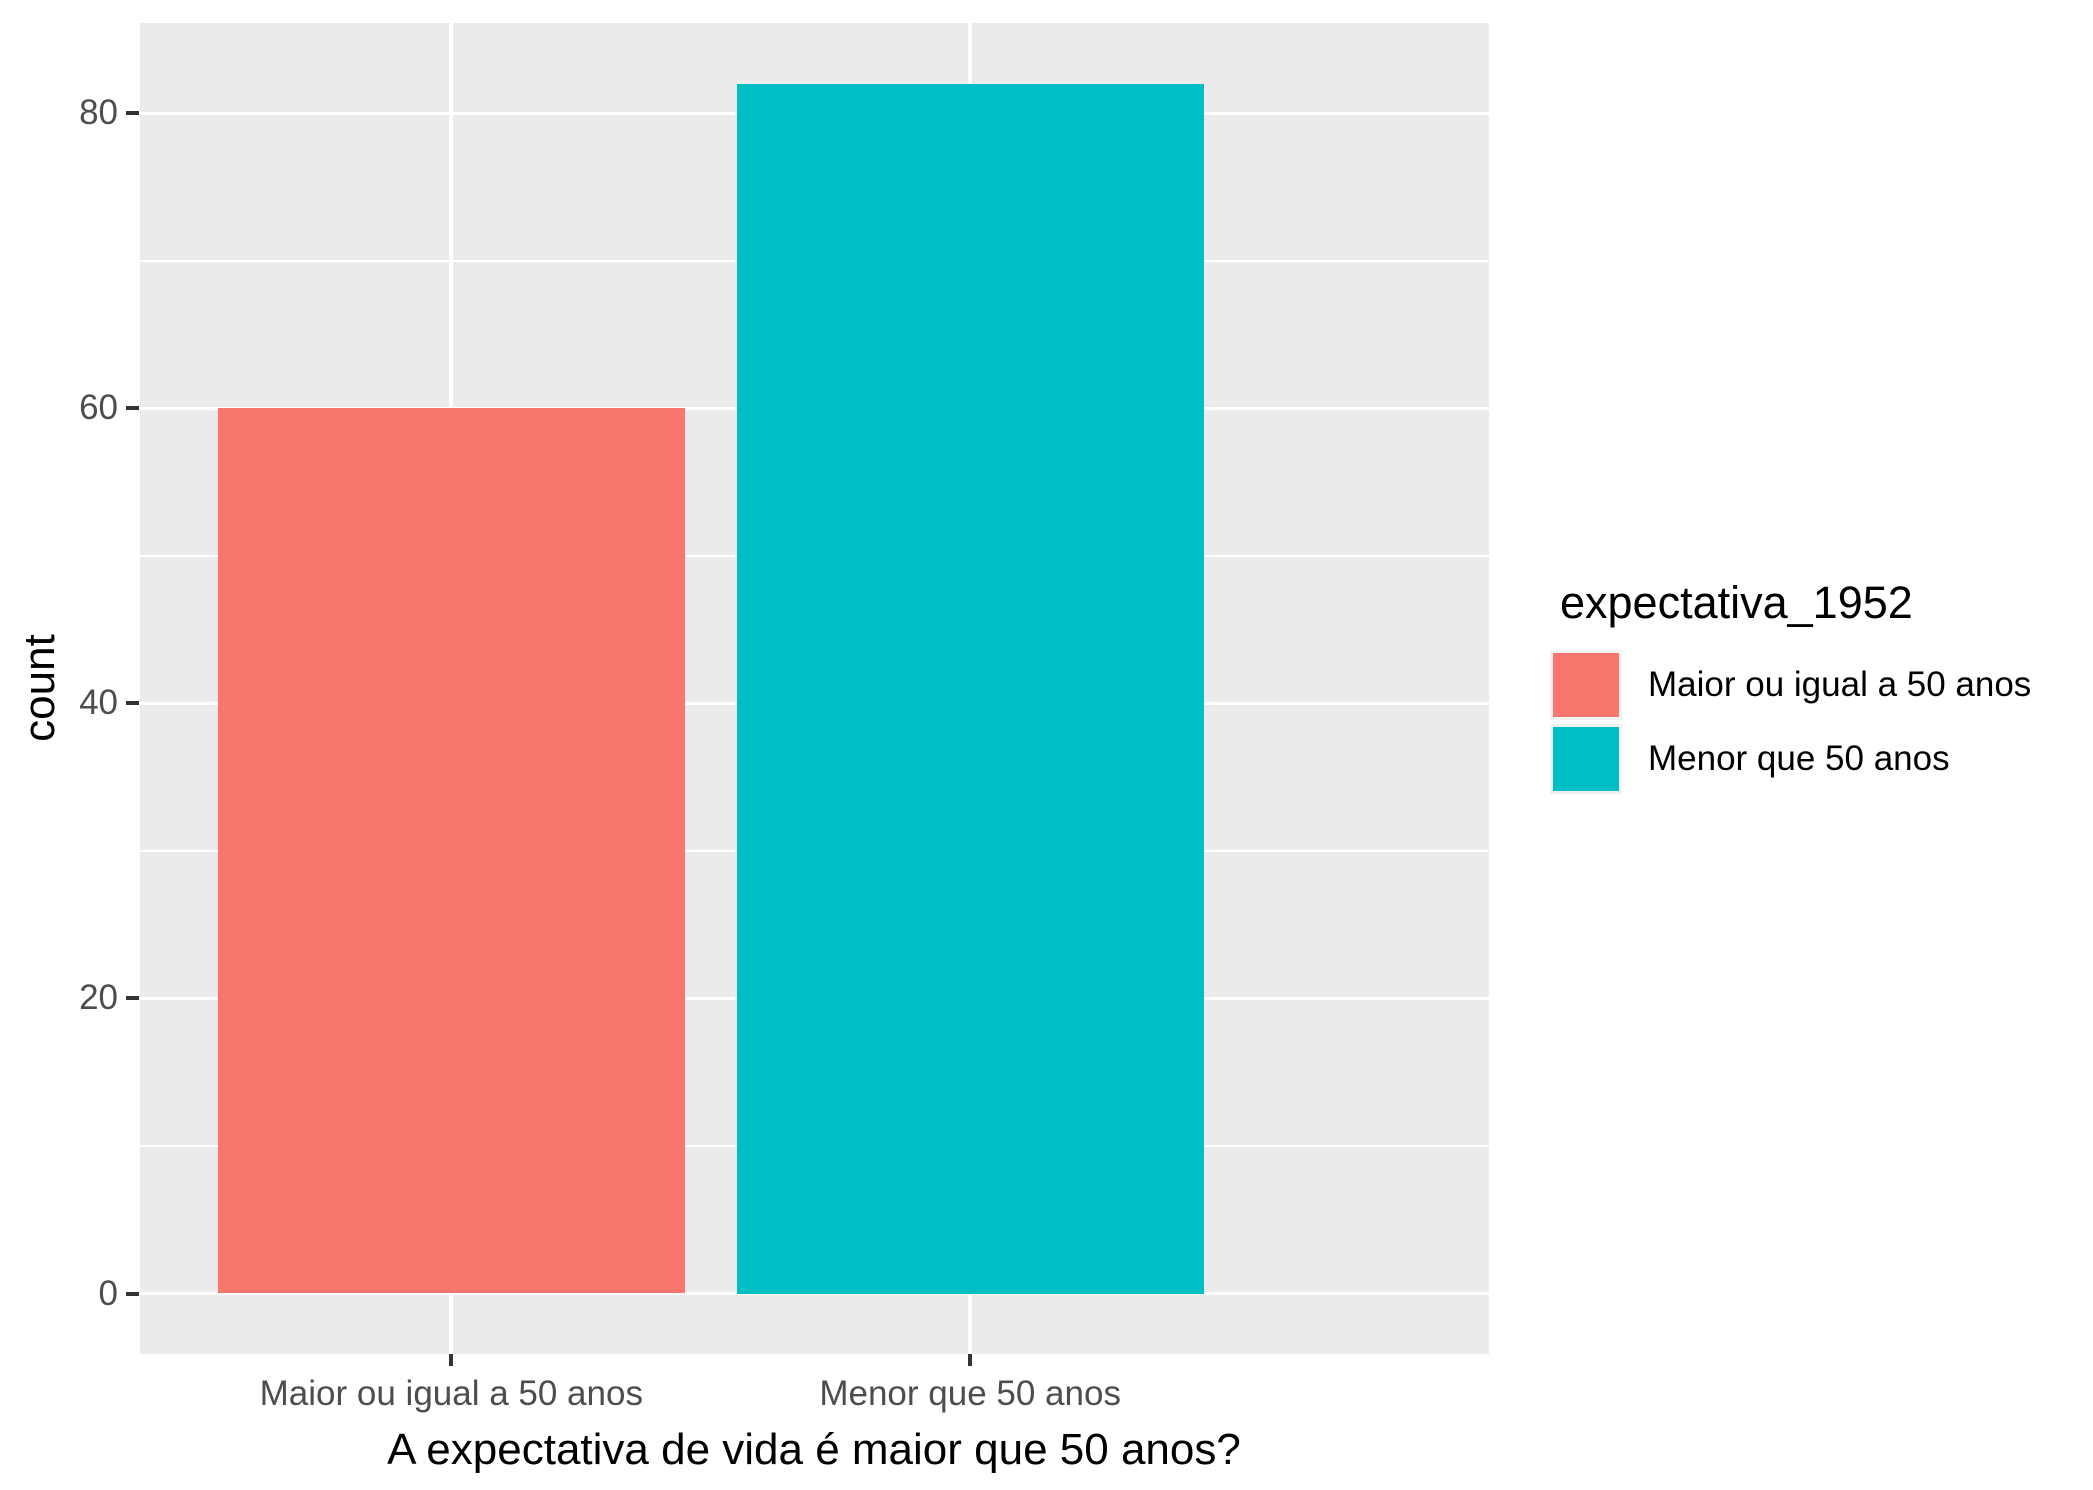 The image size is (2093, 1490). Describe the element at coordinates (814, 1293) in the screenshot. I see `major-gridline` at that location.